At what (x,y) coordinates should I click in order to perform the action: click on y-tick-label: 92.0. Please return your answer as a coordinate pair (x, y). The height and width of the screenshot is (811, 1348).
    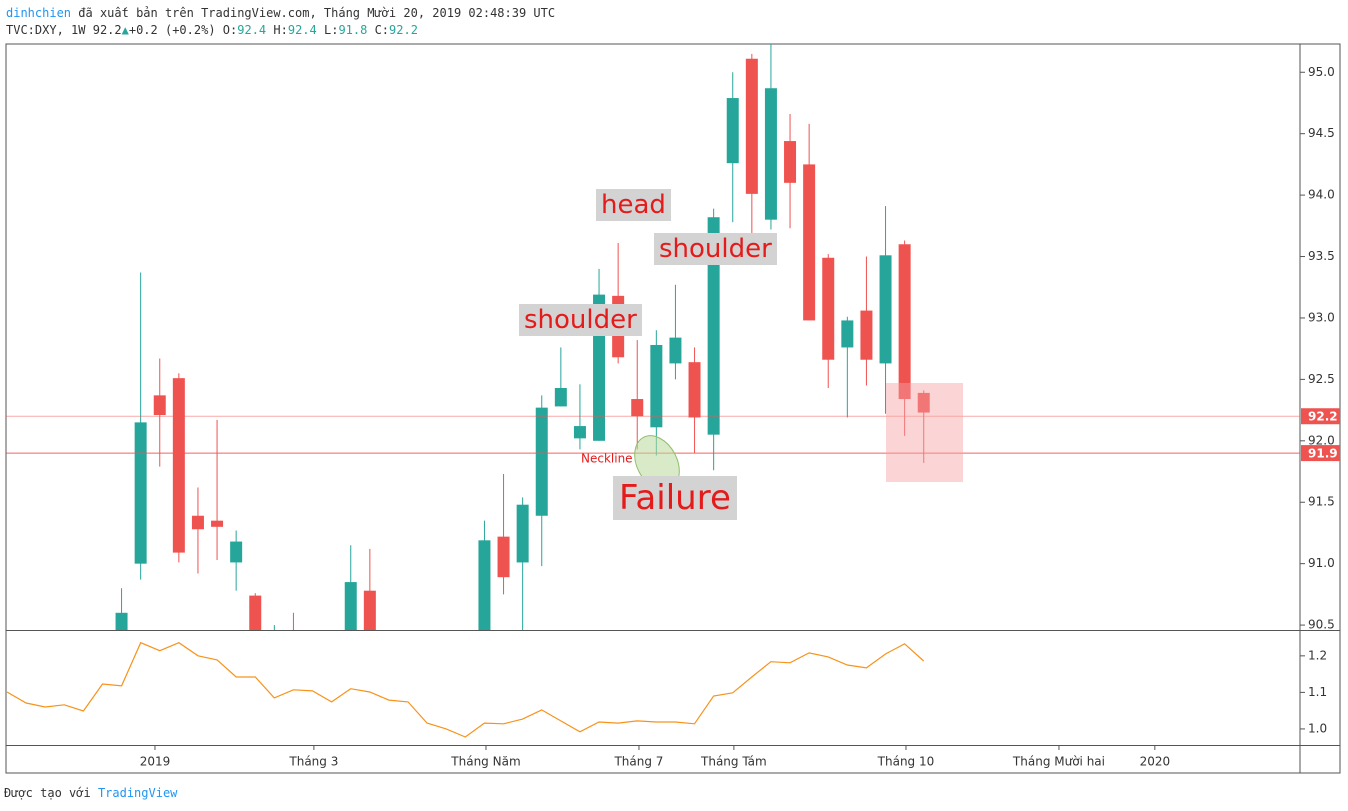
    Looking at the image, I should click on (1321, 440).